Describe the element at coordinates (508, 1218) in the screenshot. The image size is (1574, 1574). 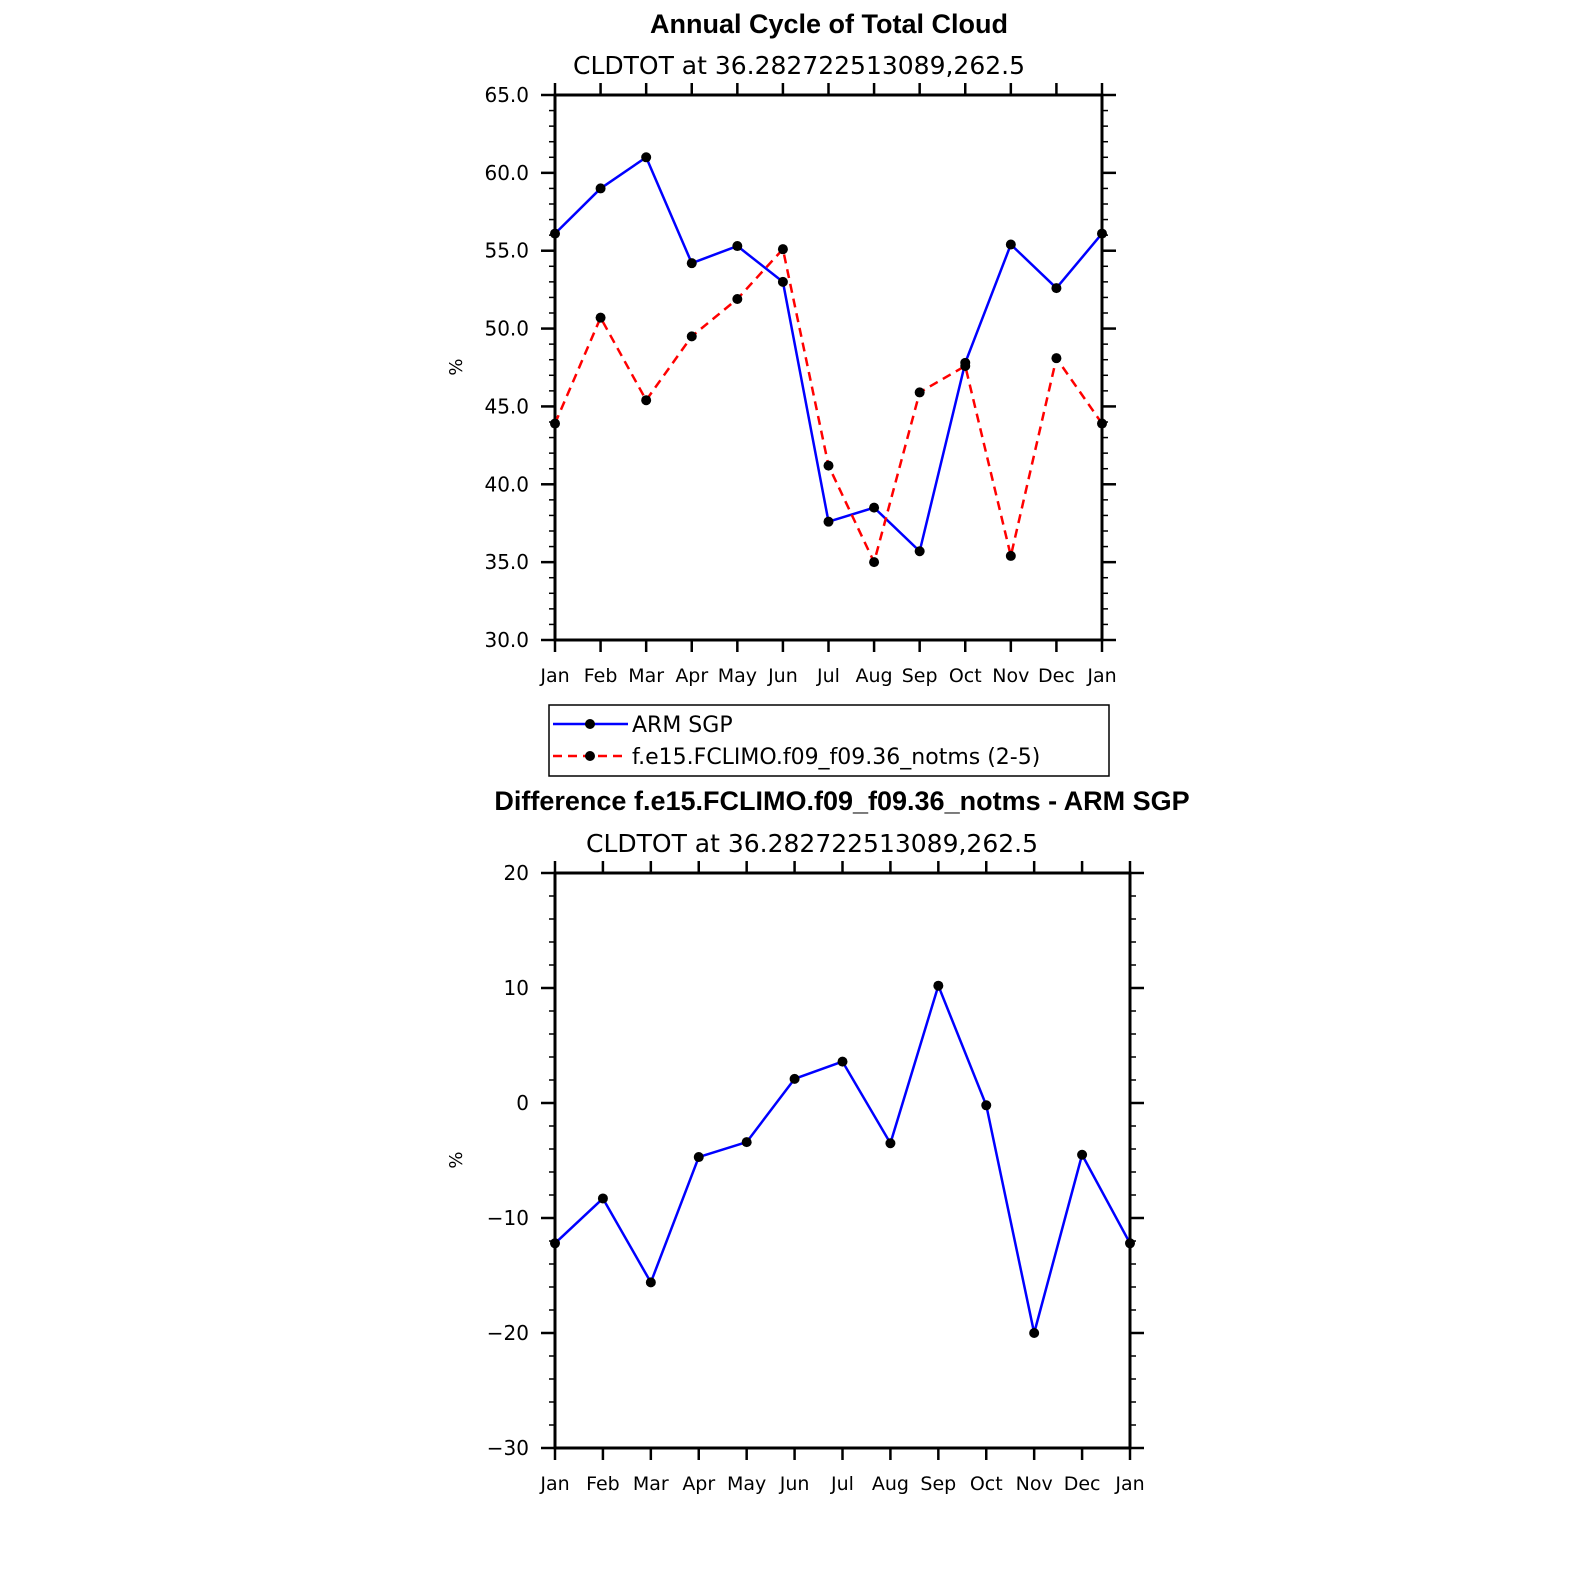
I see `y-tick-label: −10` at that location.